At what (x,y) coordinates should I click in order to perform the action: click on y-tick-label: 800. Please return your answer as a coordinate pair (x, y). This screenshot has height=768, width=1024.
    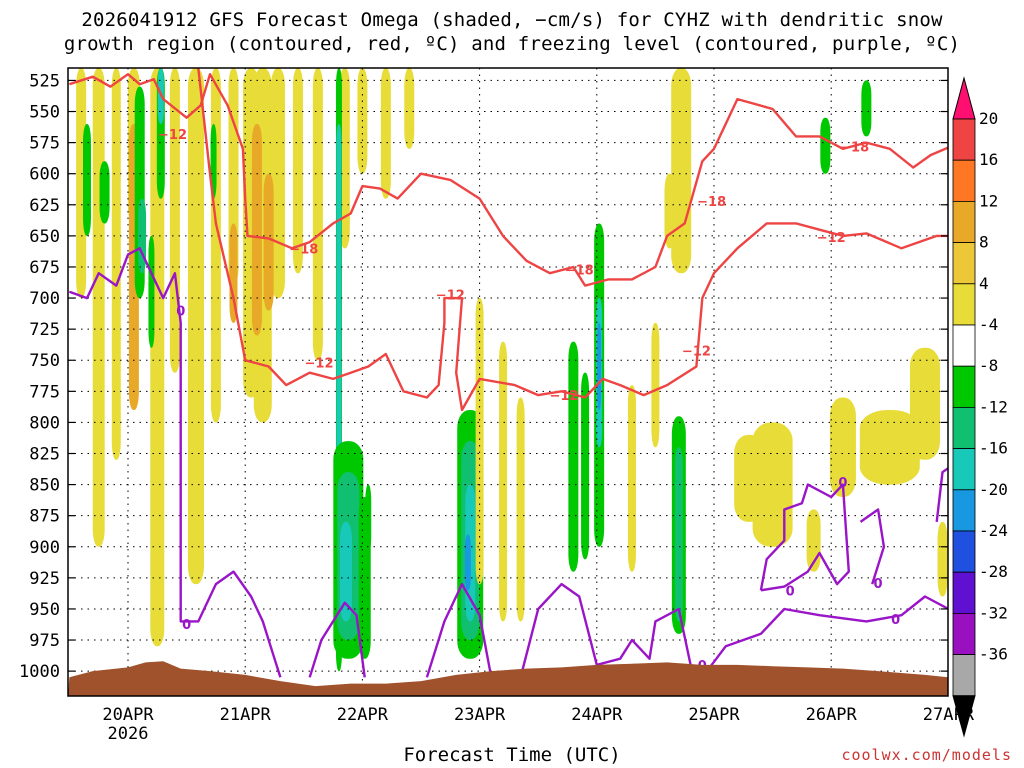
    Looking at the image, I should click on (44, 423).